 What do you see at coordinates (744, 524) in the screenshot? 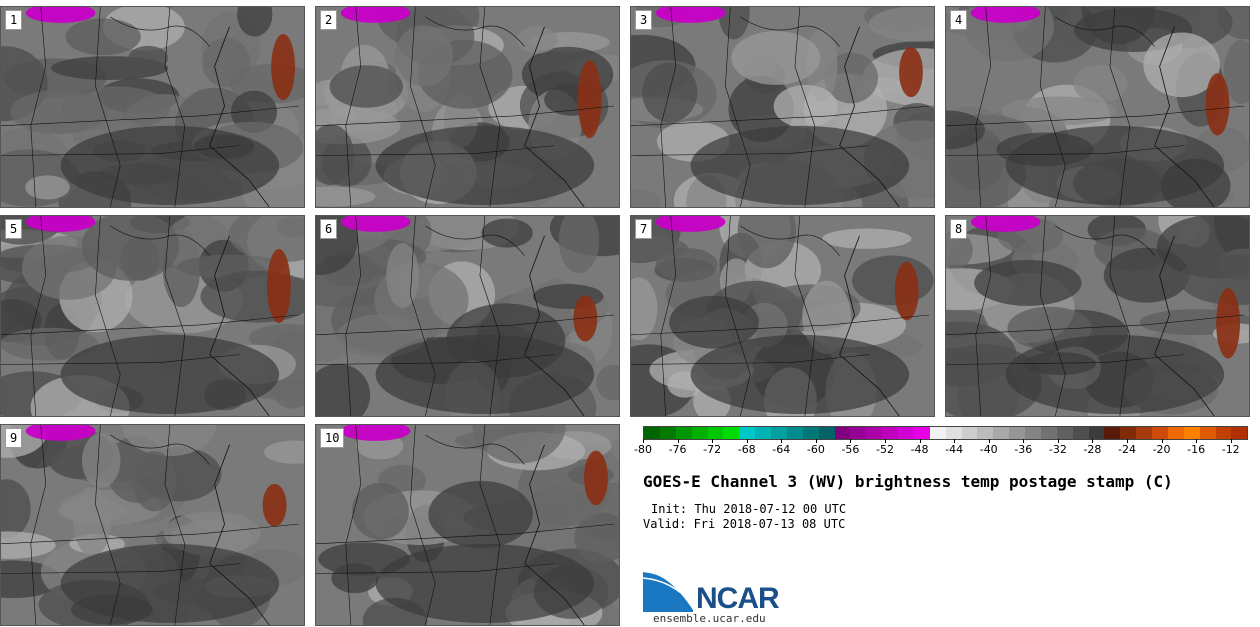
I see `valid-time: Valid: Fri 2018-07-13 08 UTC` at bounding box center [744, 524].